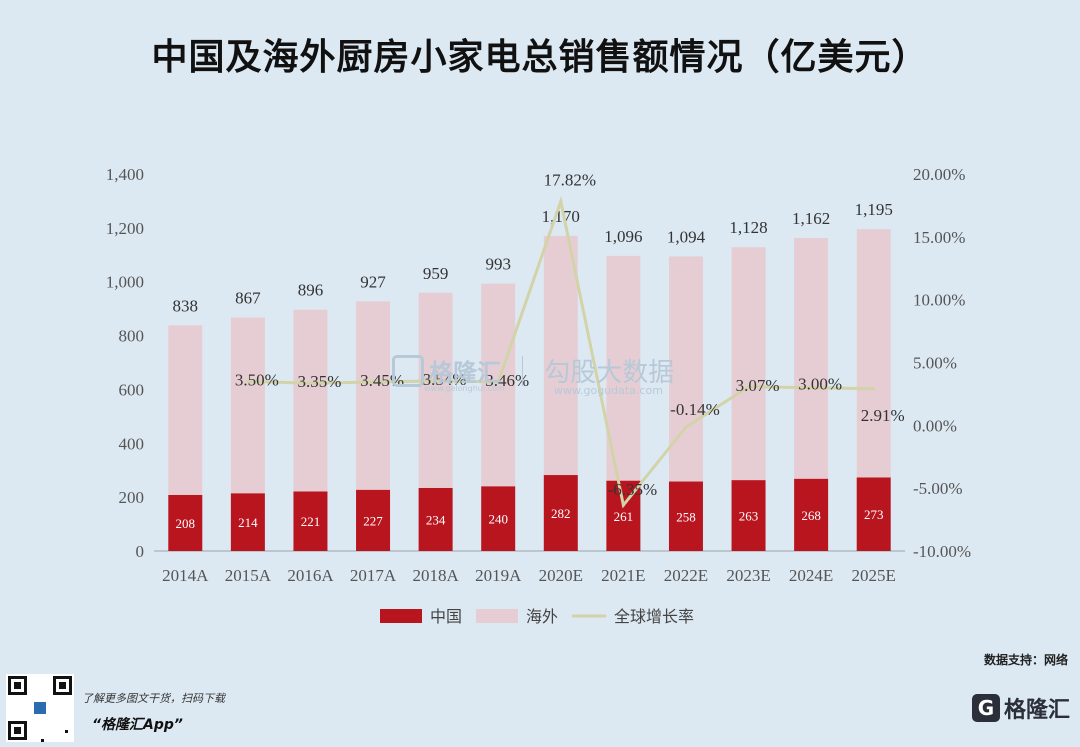 This screenshot has height=747, width=1080. What do you see at coordinates (436, 273) in the screenshot?
I see `total-value-label: 959` at bounding box center [436, 273].